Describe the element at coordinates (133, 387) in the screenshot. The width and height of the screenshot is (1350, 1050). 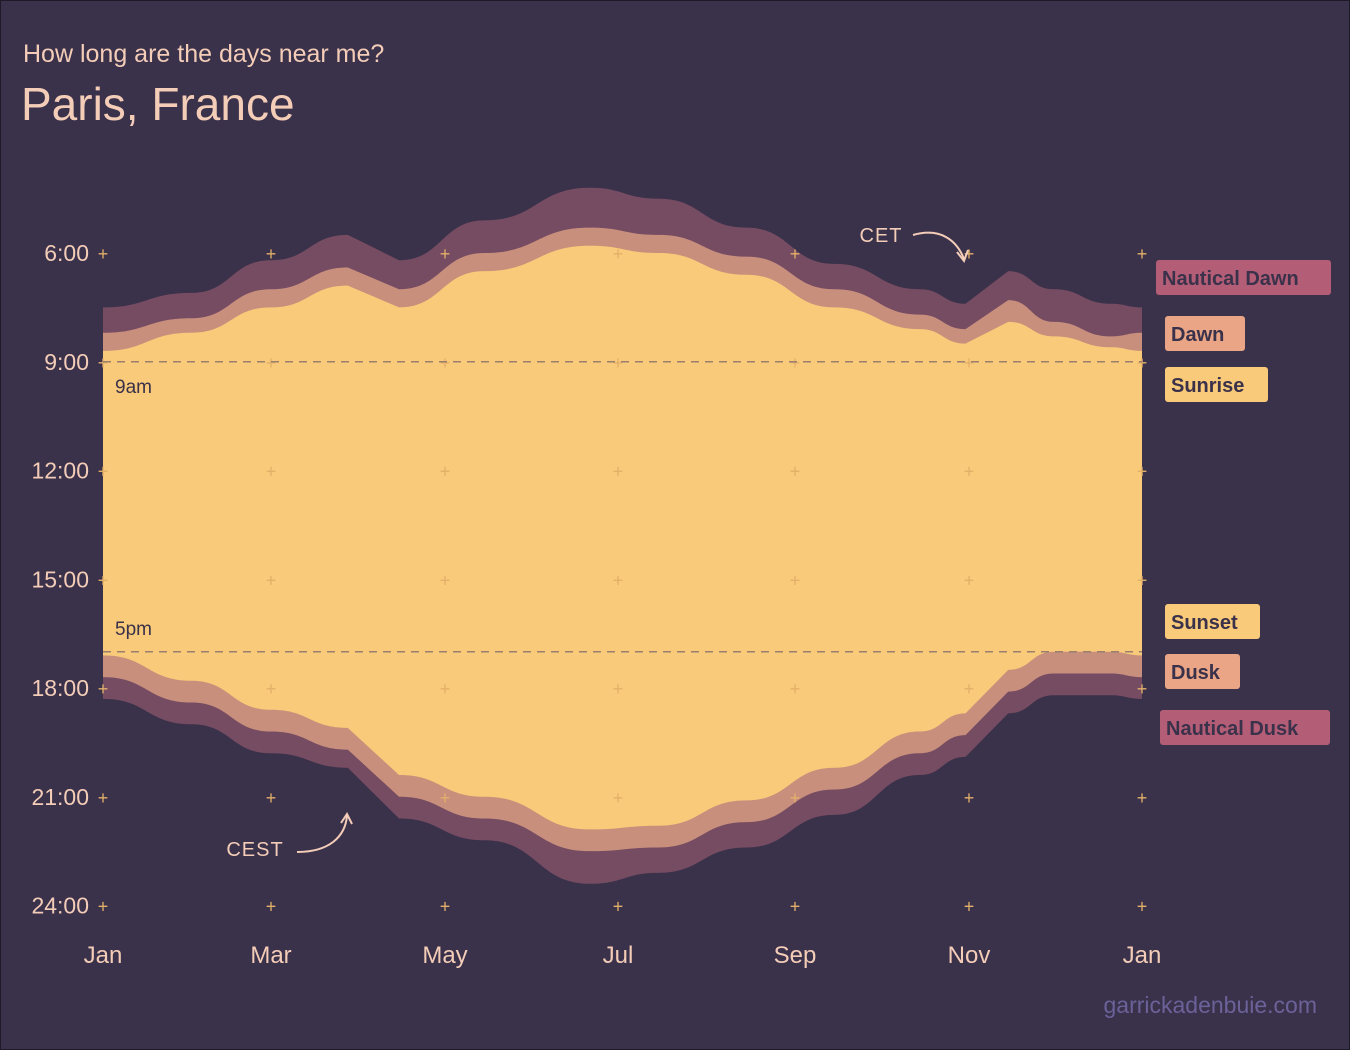
I see `reference-label-9am: 9am` at that location.